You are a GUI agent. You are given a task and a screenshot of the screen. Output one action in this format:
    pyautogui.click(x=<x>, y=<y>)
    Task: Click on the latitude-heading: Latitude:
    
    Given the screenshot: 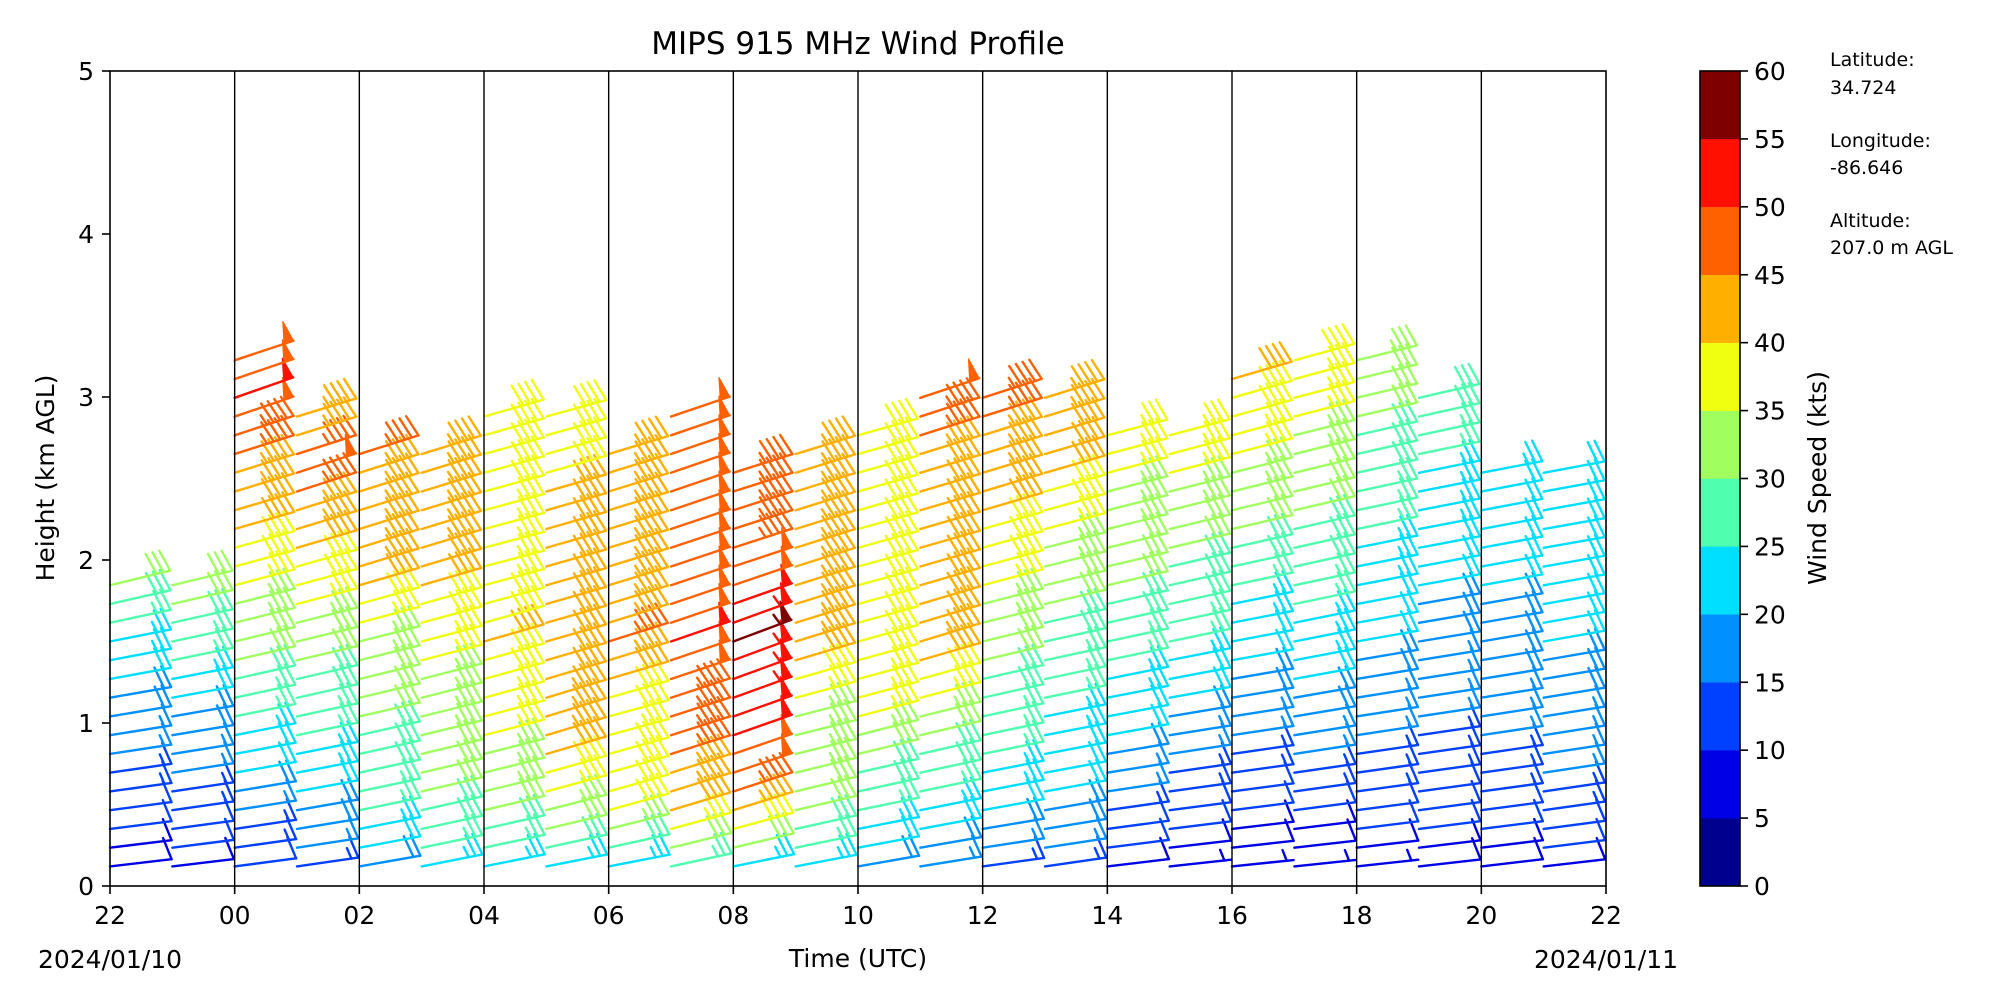 What is the action you would take?
    pyautogui.click(x=1872, y=60)
    